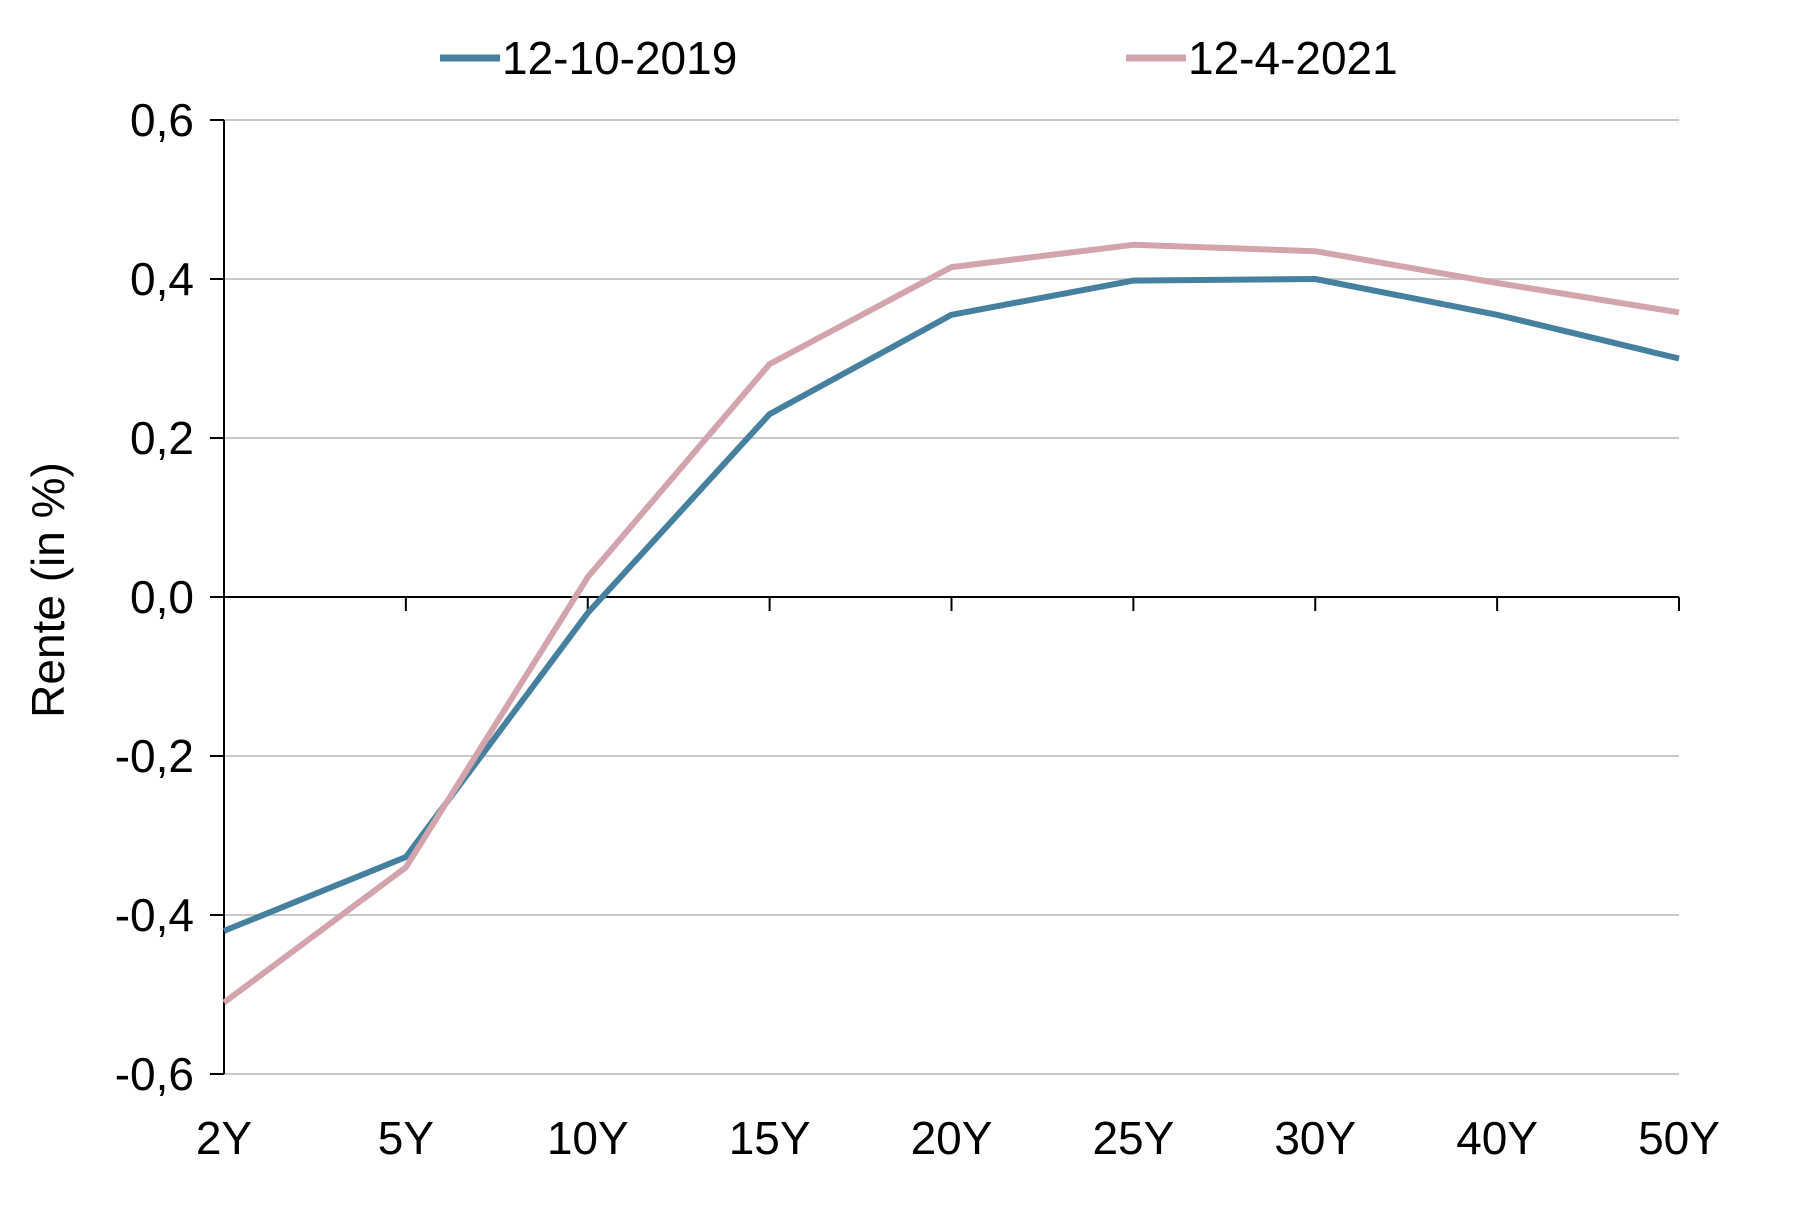 The width and height of the screenshot is (1806, 1209). Describe the element at coordinates (919, 58) in the screenshot. I see `legend: 12-10-2019 12-4-2021` at that location.